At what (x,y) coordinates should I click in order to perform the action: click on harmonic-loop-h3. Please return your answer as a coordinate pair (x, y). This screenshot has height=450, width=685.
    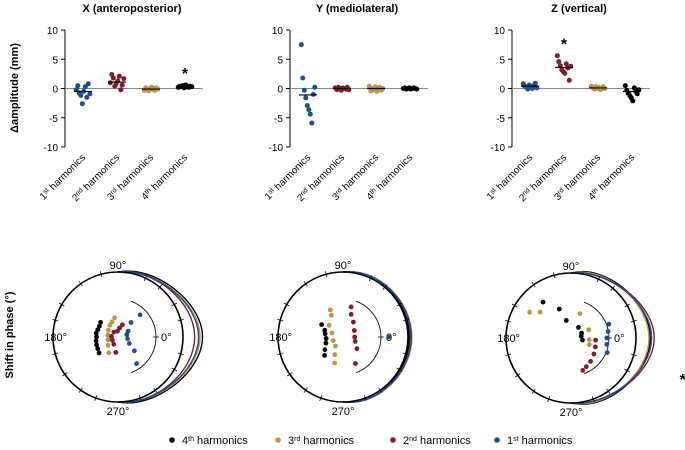
    Looking at the image, I should click on (610, 338).